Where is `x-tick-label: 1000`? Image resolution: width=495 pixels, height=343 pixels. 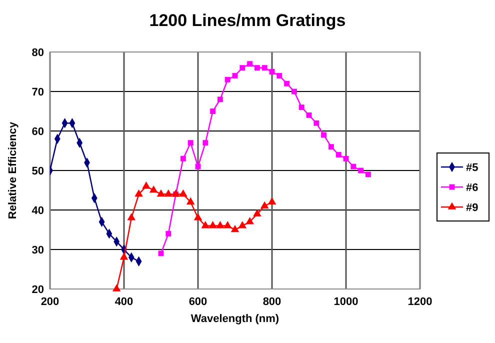
x-tick-label: 1000 is located at coordinates (346, 302).